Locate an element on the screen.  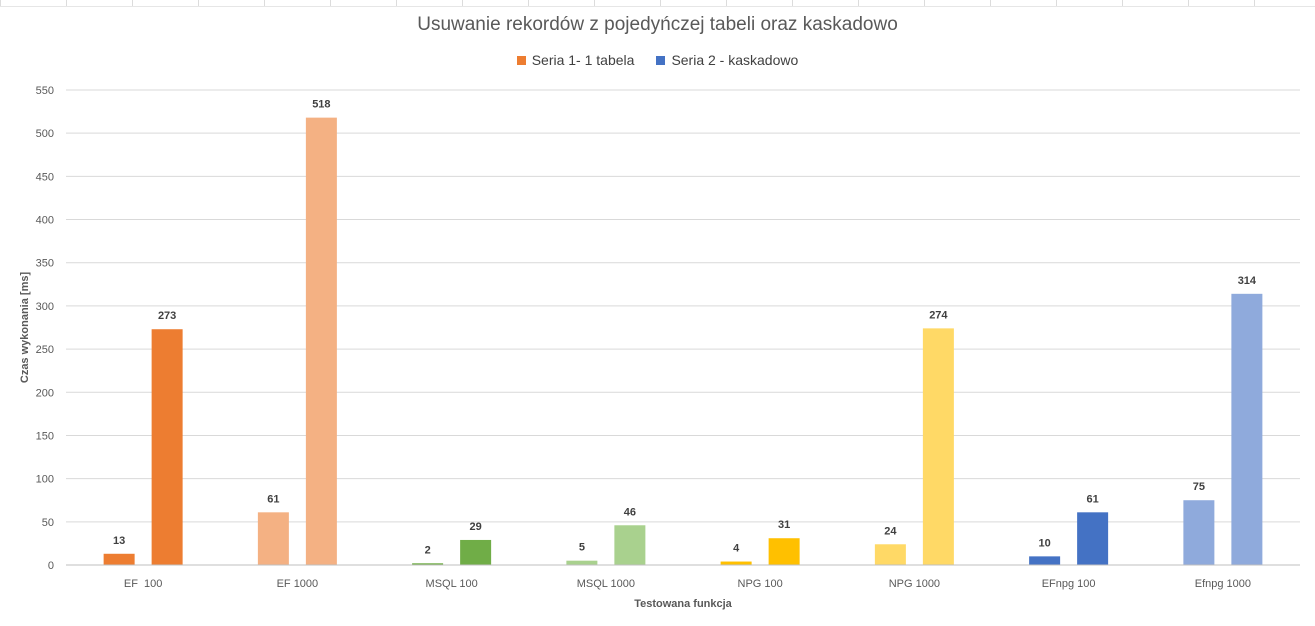
y-tick-label: 300 is located at coordinates (45, 307).